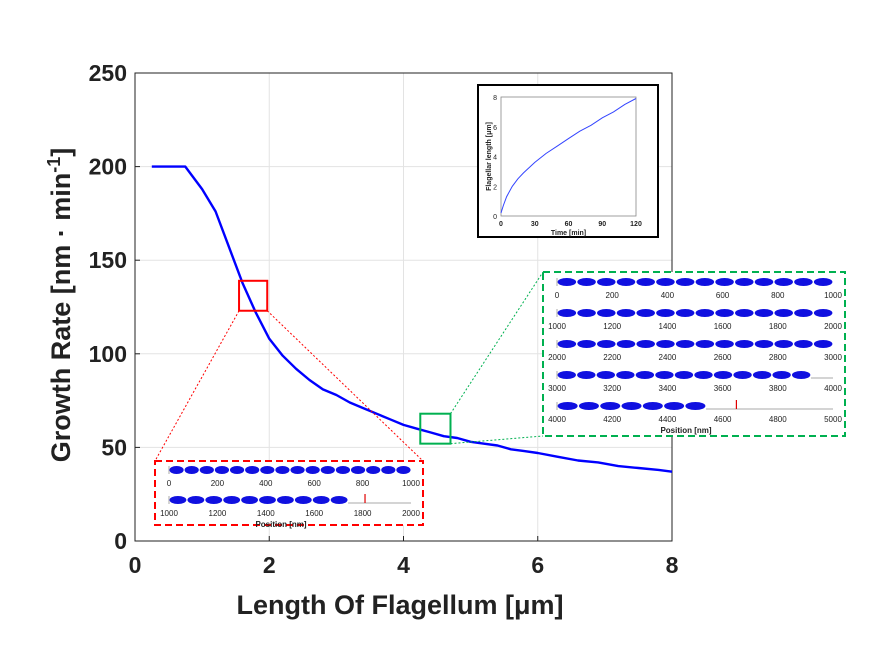 The height and width of the screenshot is (650, 874). I want to click on y-tick-label: 150, so click(108, 260).